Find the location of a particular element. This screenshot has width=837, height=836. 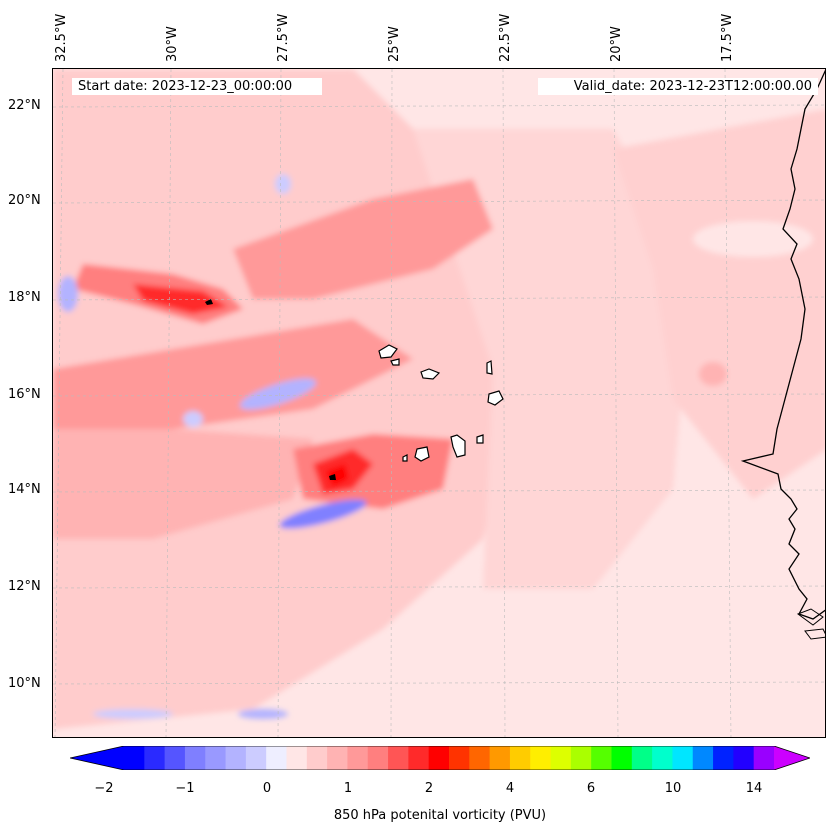

lat-label-18n: 18°N is located at coordinates (24, 297).